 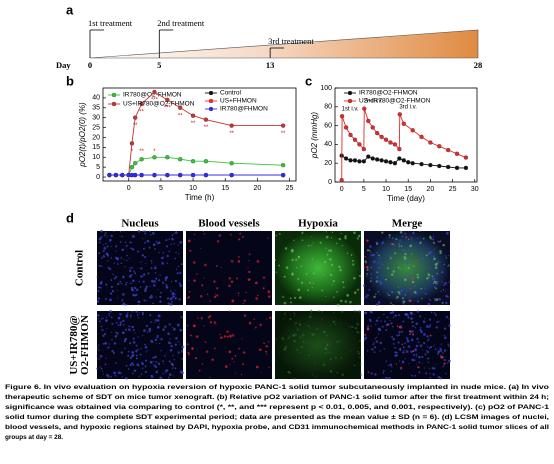 What do you see at coordinates (80, 268) in the screenshot?
I see `row-label: Control` at bounding box center [80, 268].